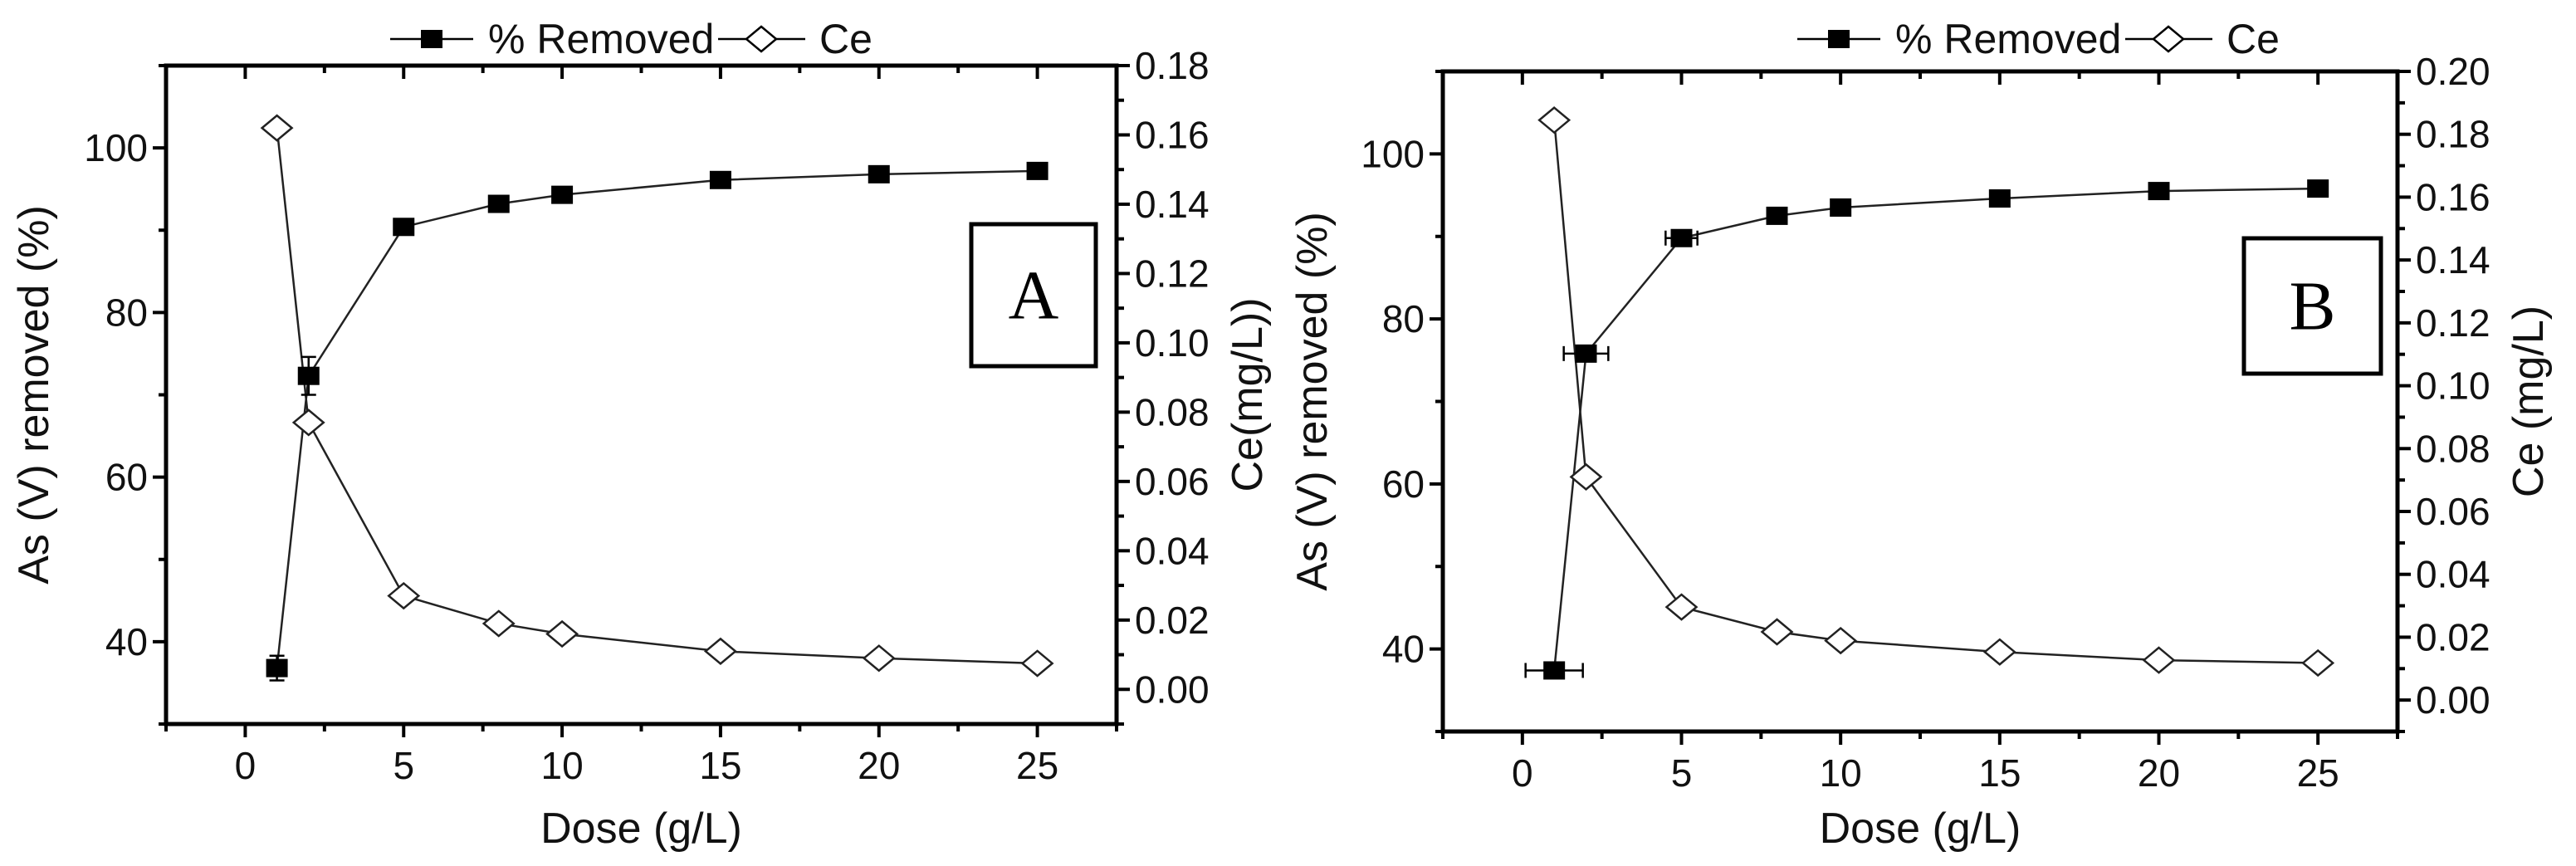 This screenshot has height=866, width=2576. Describe the element at coordinates (2529, 401) in the screenshot. I see `y2-axis-title: Ce (mg/L)` at that location.